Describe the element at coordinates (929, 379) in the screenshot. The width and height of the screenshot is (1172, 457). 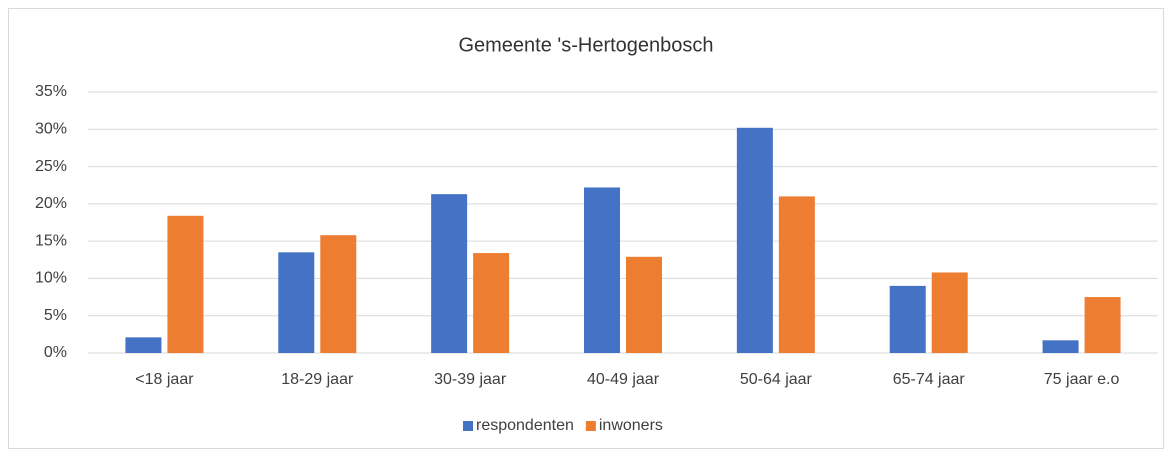
I see `x-tick-label: 65-74 jaar` at that location.